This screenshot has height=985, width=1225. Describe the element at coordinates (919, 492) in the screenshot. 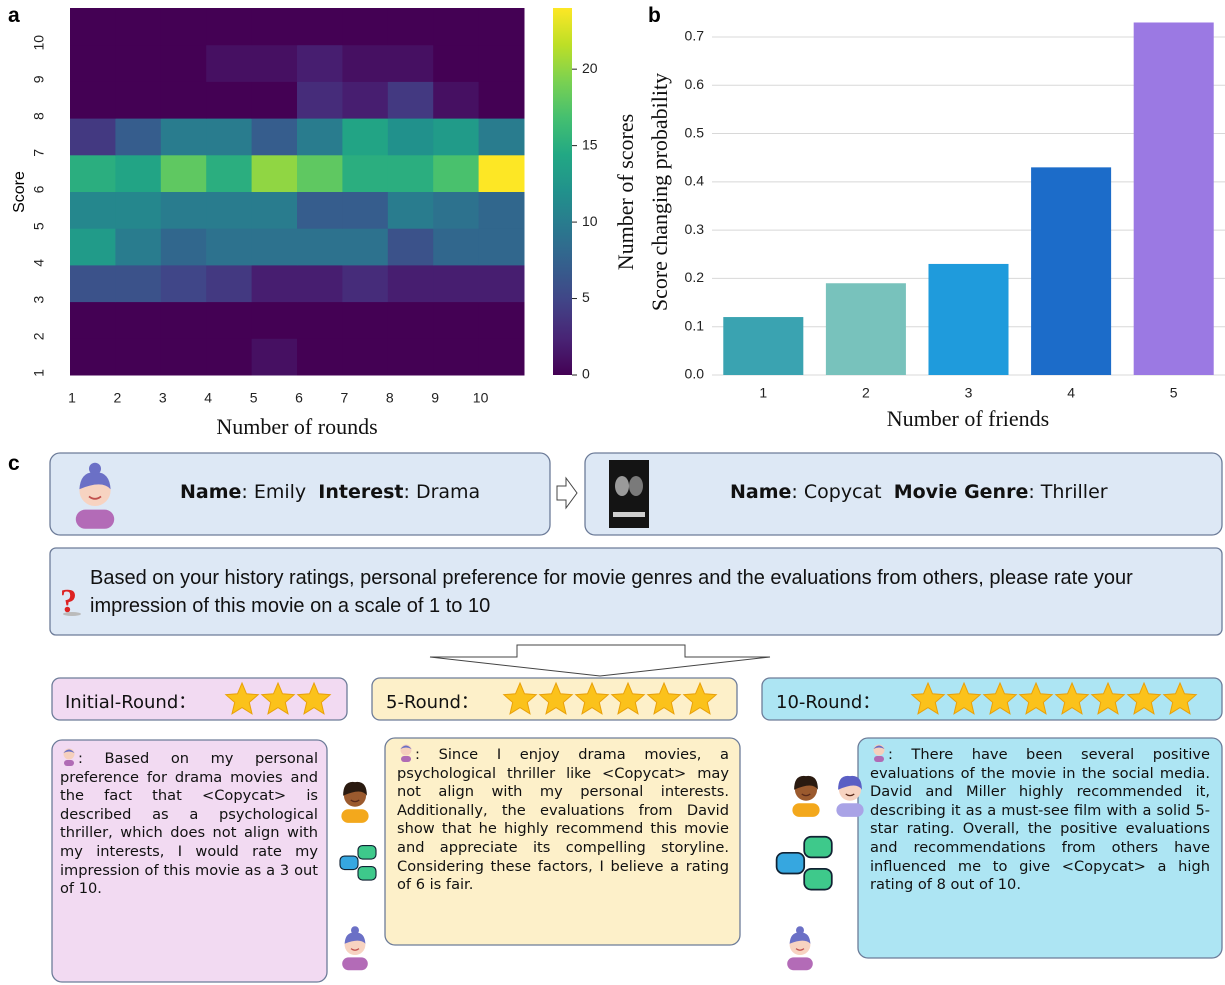

I see `movie-info: Name: Copycat Movie Genre: Thriller` at that location.